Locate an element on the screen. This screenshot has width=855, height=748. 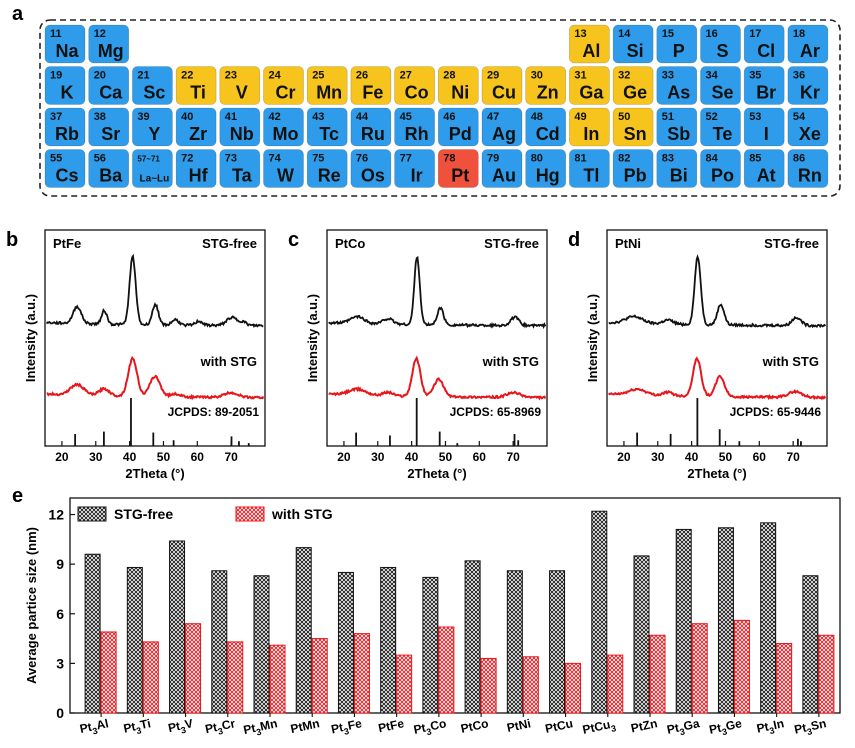
element-symbol: Os is located at coordinates (373, 176).